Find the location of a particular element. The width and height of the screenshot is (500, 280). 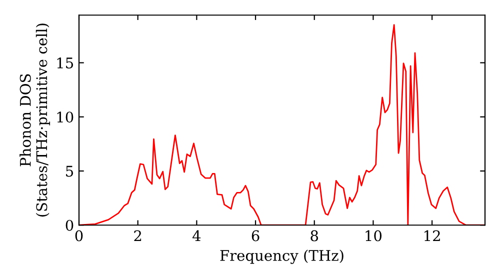

y-axis-title: Phonon DOS (States/THz·primitive cell) is located at coordinates (35, 120).